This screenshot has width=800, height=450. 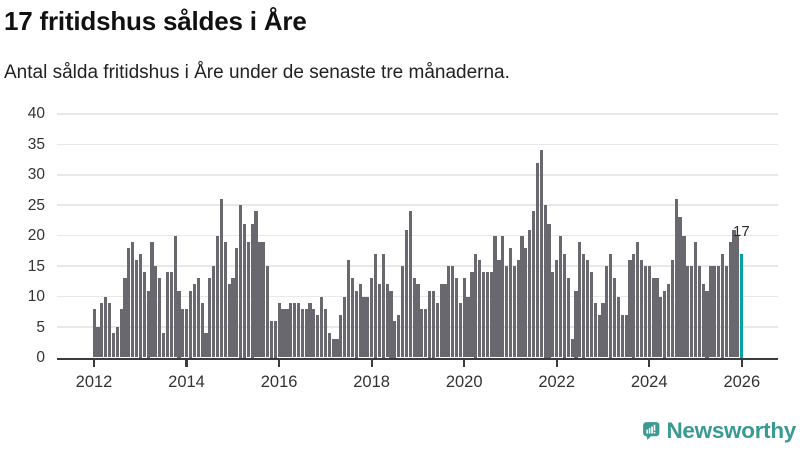 I want to click on y-axis-label: 35, so click(x=36, y=144).